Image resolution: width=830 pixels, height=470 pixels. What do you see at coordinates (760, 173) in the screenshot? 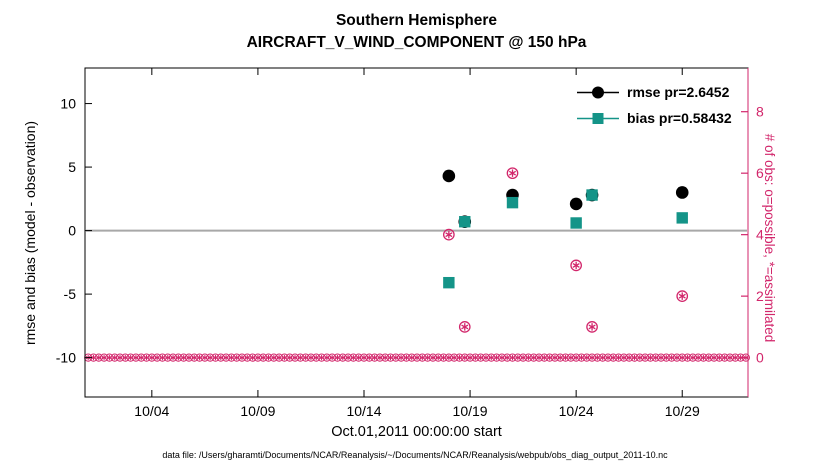
I see `y-tick-label-right: 6` at bounding box center [760, 173].